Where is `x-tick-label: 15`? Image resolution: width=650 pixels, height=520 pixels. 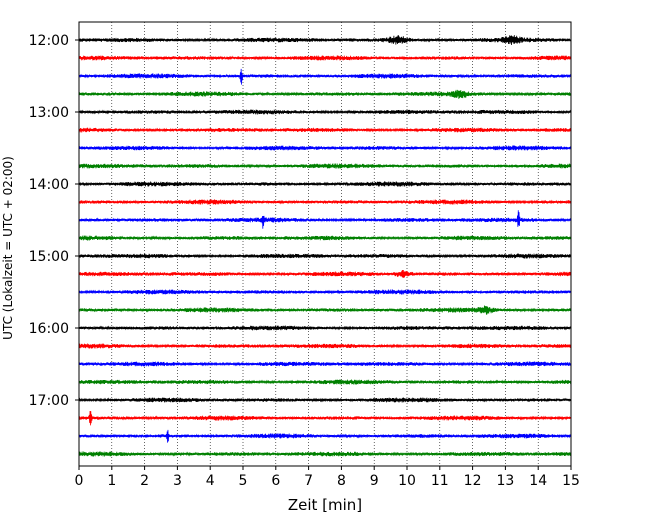 x-tick-label: 15 is located at coordinates (571, 481).